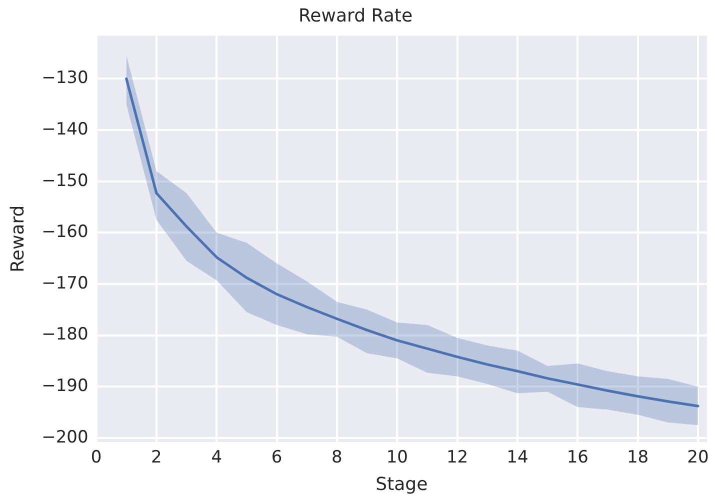 Image resolution: width=715 pixels, height=500 pixels. What do you see at coordinates (397, 458) in the screenshot?
I see `x-tick-label: 10` at bounding box center [397, 458].